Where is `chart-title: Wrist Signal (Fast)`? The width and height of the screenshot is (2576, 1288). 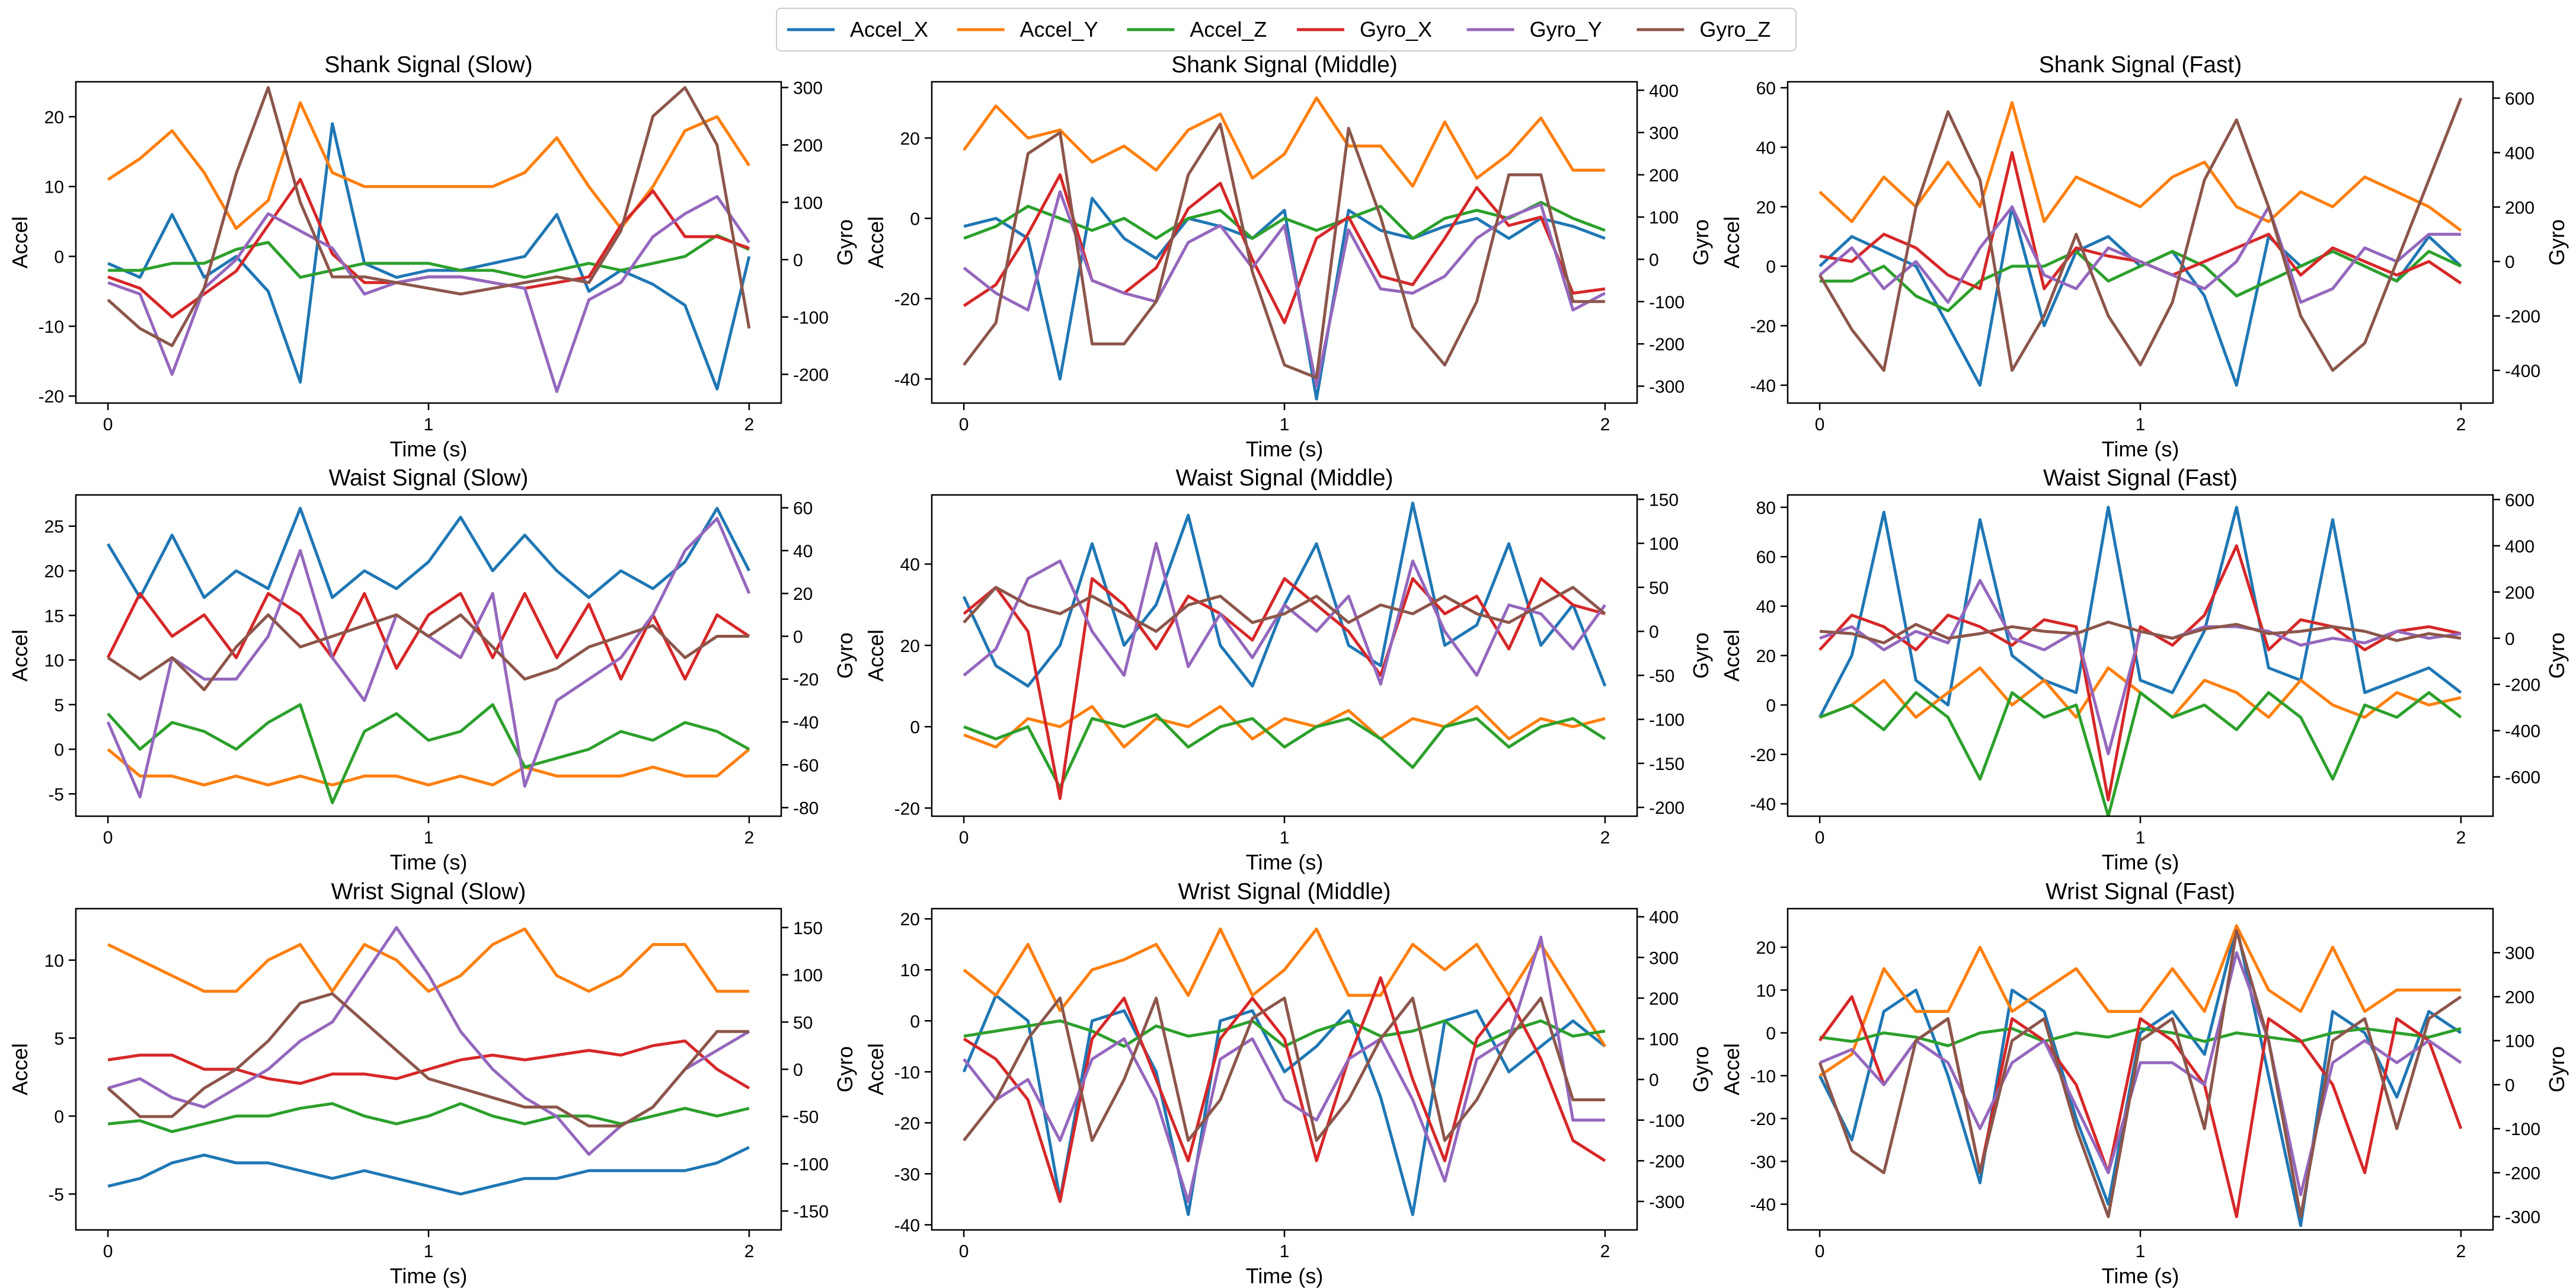
chart-title: Wrist Signal (Fast) is located at coordinates (2140, 892).